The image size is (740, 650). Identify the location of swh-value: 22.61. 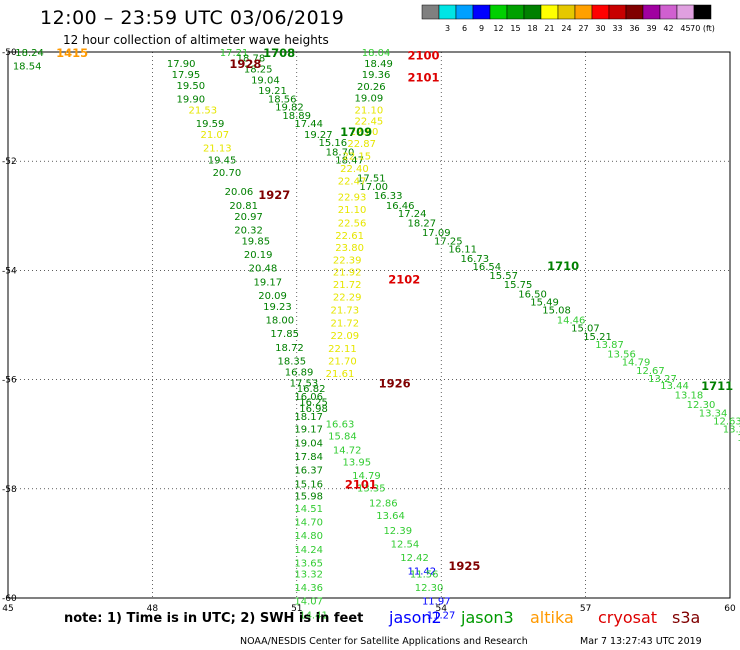
(349, 236).